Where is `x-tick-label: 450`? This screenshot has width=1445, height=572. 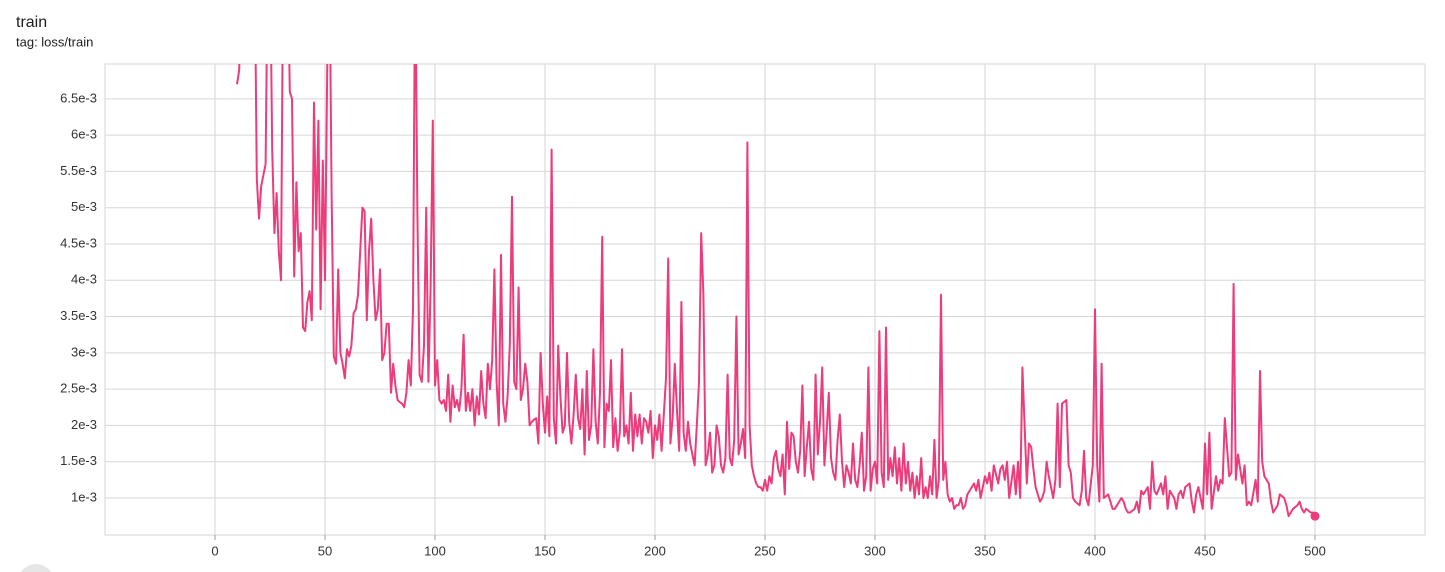
x-tick-label: 450 is located at coordinates (1205, 550).